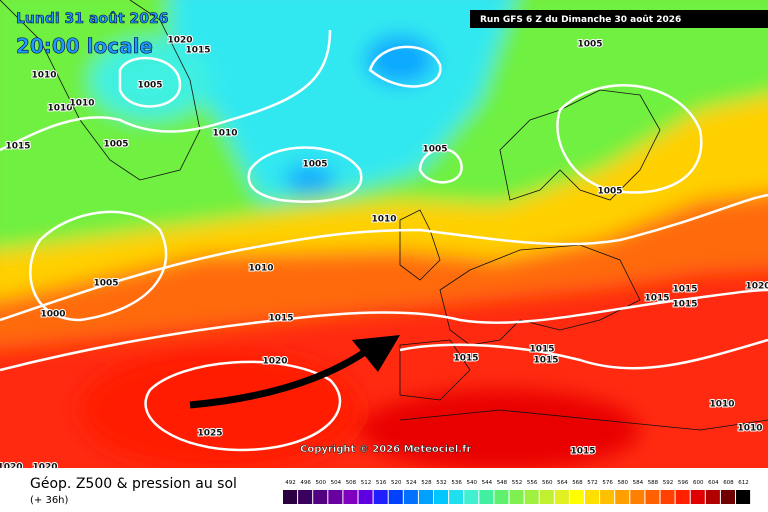 The image size is (768, 512). Describe the element at coordinates (577, 483) in the screenshot. I see `legend-value: 568` at that location.